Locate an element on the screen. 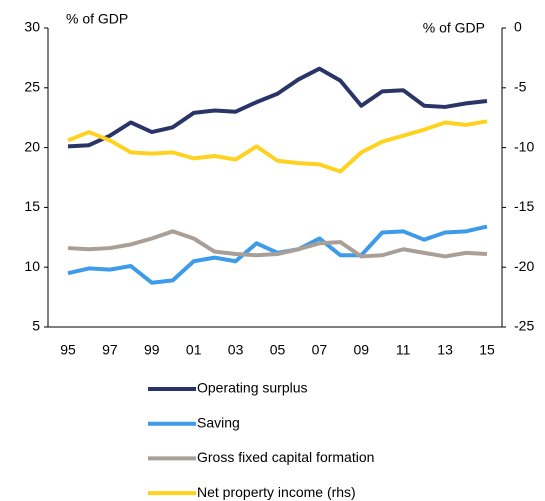 This screenshot has width=545, height=501. x-tick-label: 03 is located at coordinates (236, 350).